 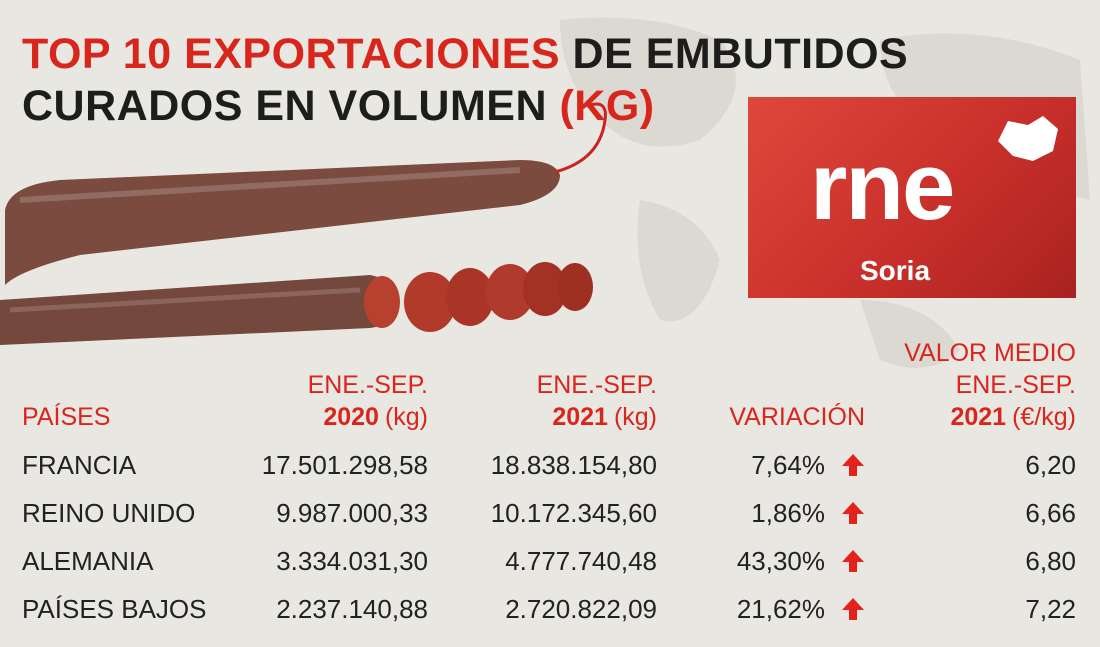 I want to click on header-year: 2020 (kg), so click(x=375, y=417).